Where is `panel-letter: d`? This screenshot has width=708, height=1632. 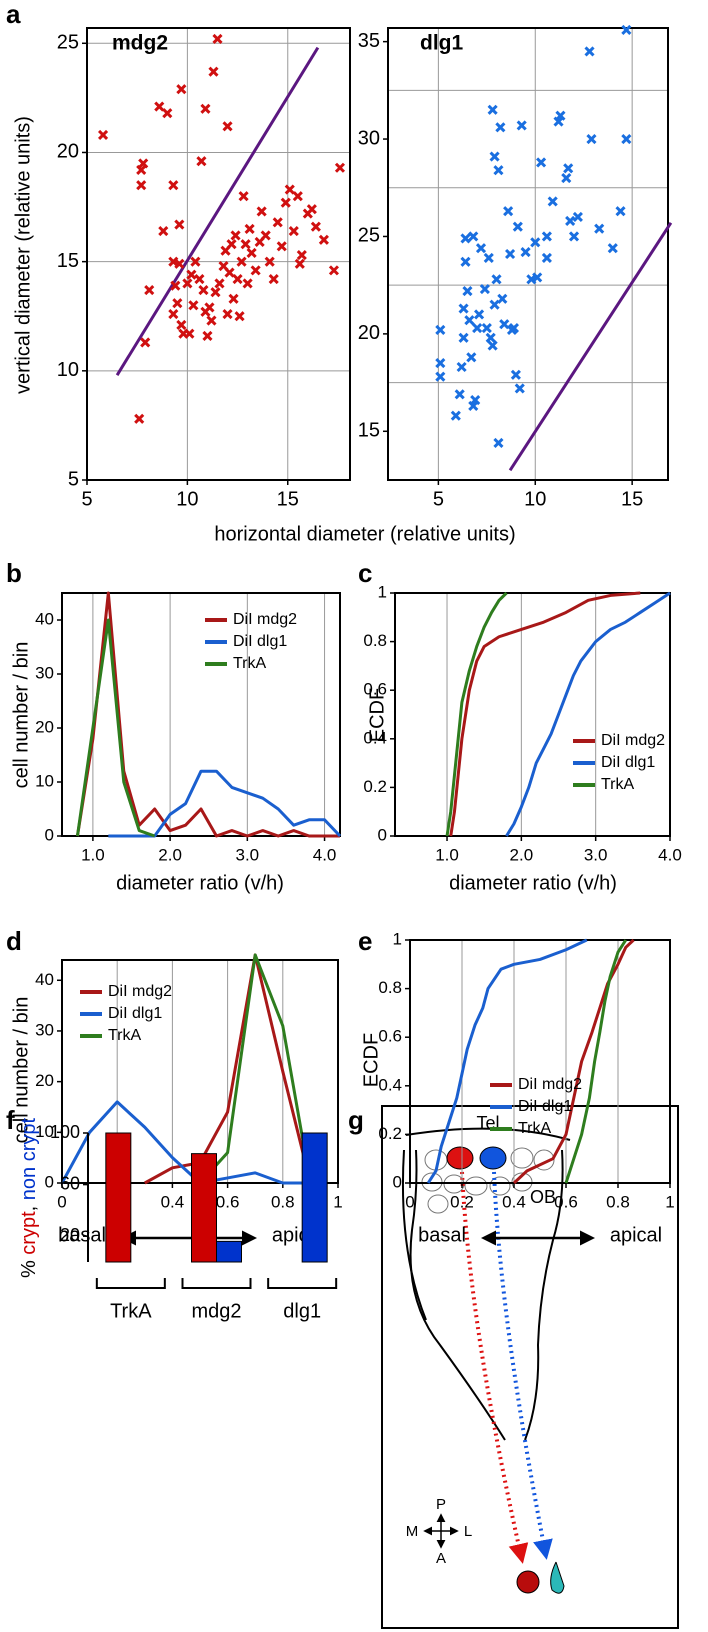 panel-letter: d is located at coordinates (14, 941).